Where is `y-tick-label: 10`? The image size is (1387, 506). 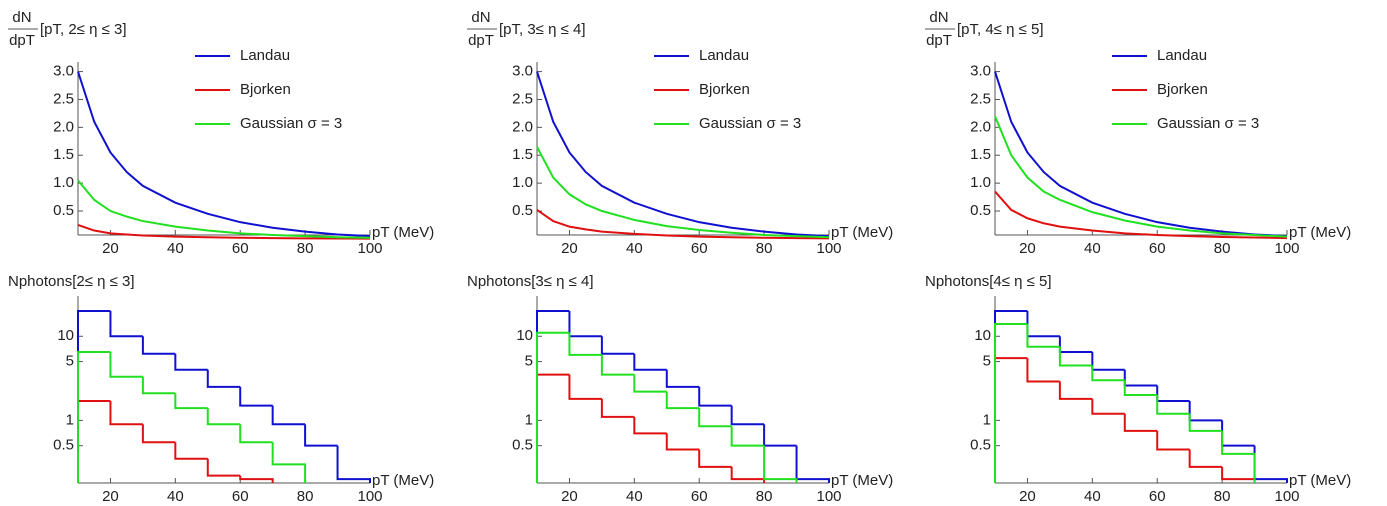
y-tick-label: 10 is located at coordinates (524, 335).